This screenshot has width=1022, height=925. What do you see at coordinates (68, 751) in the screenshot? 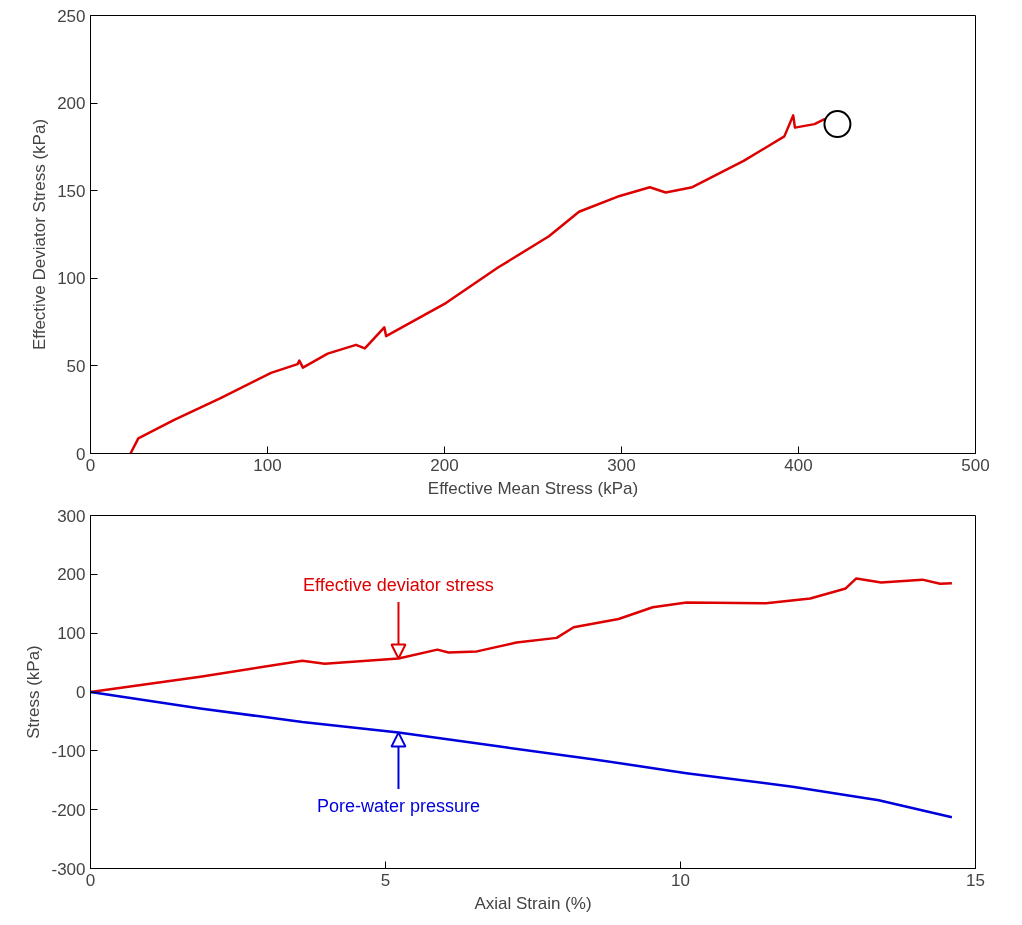
I see `y-tick-label: -100` at bounding box center [68, 751].